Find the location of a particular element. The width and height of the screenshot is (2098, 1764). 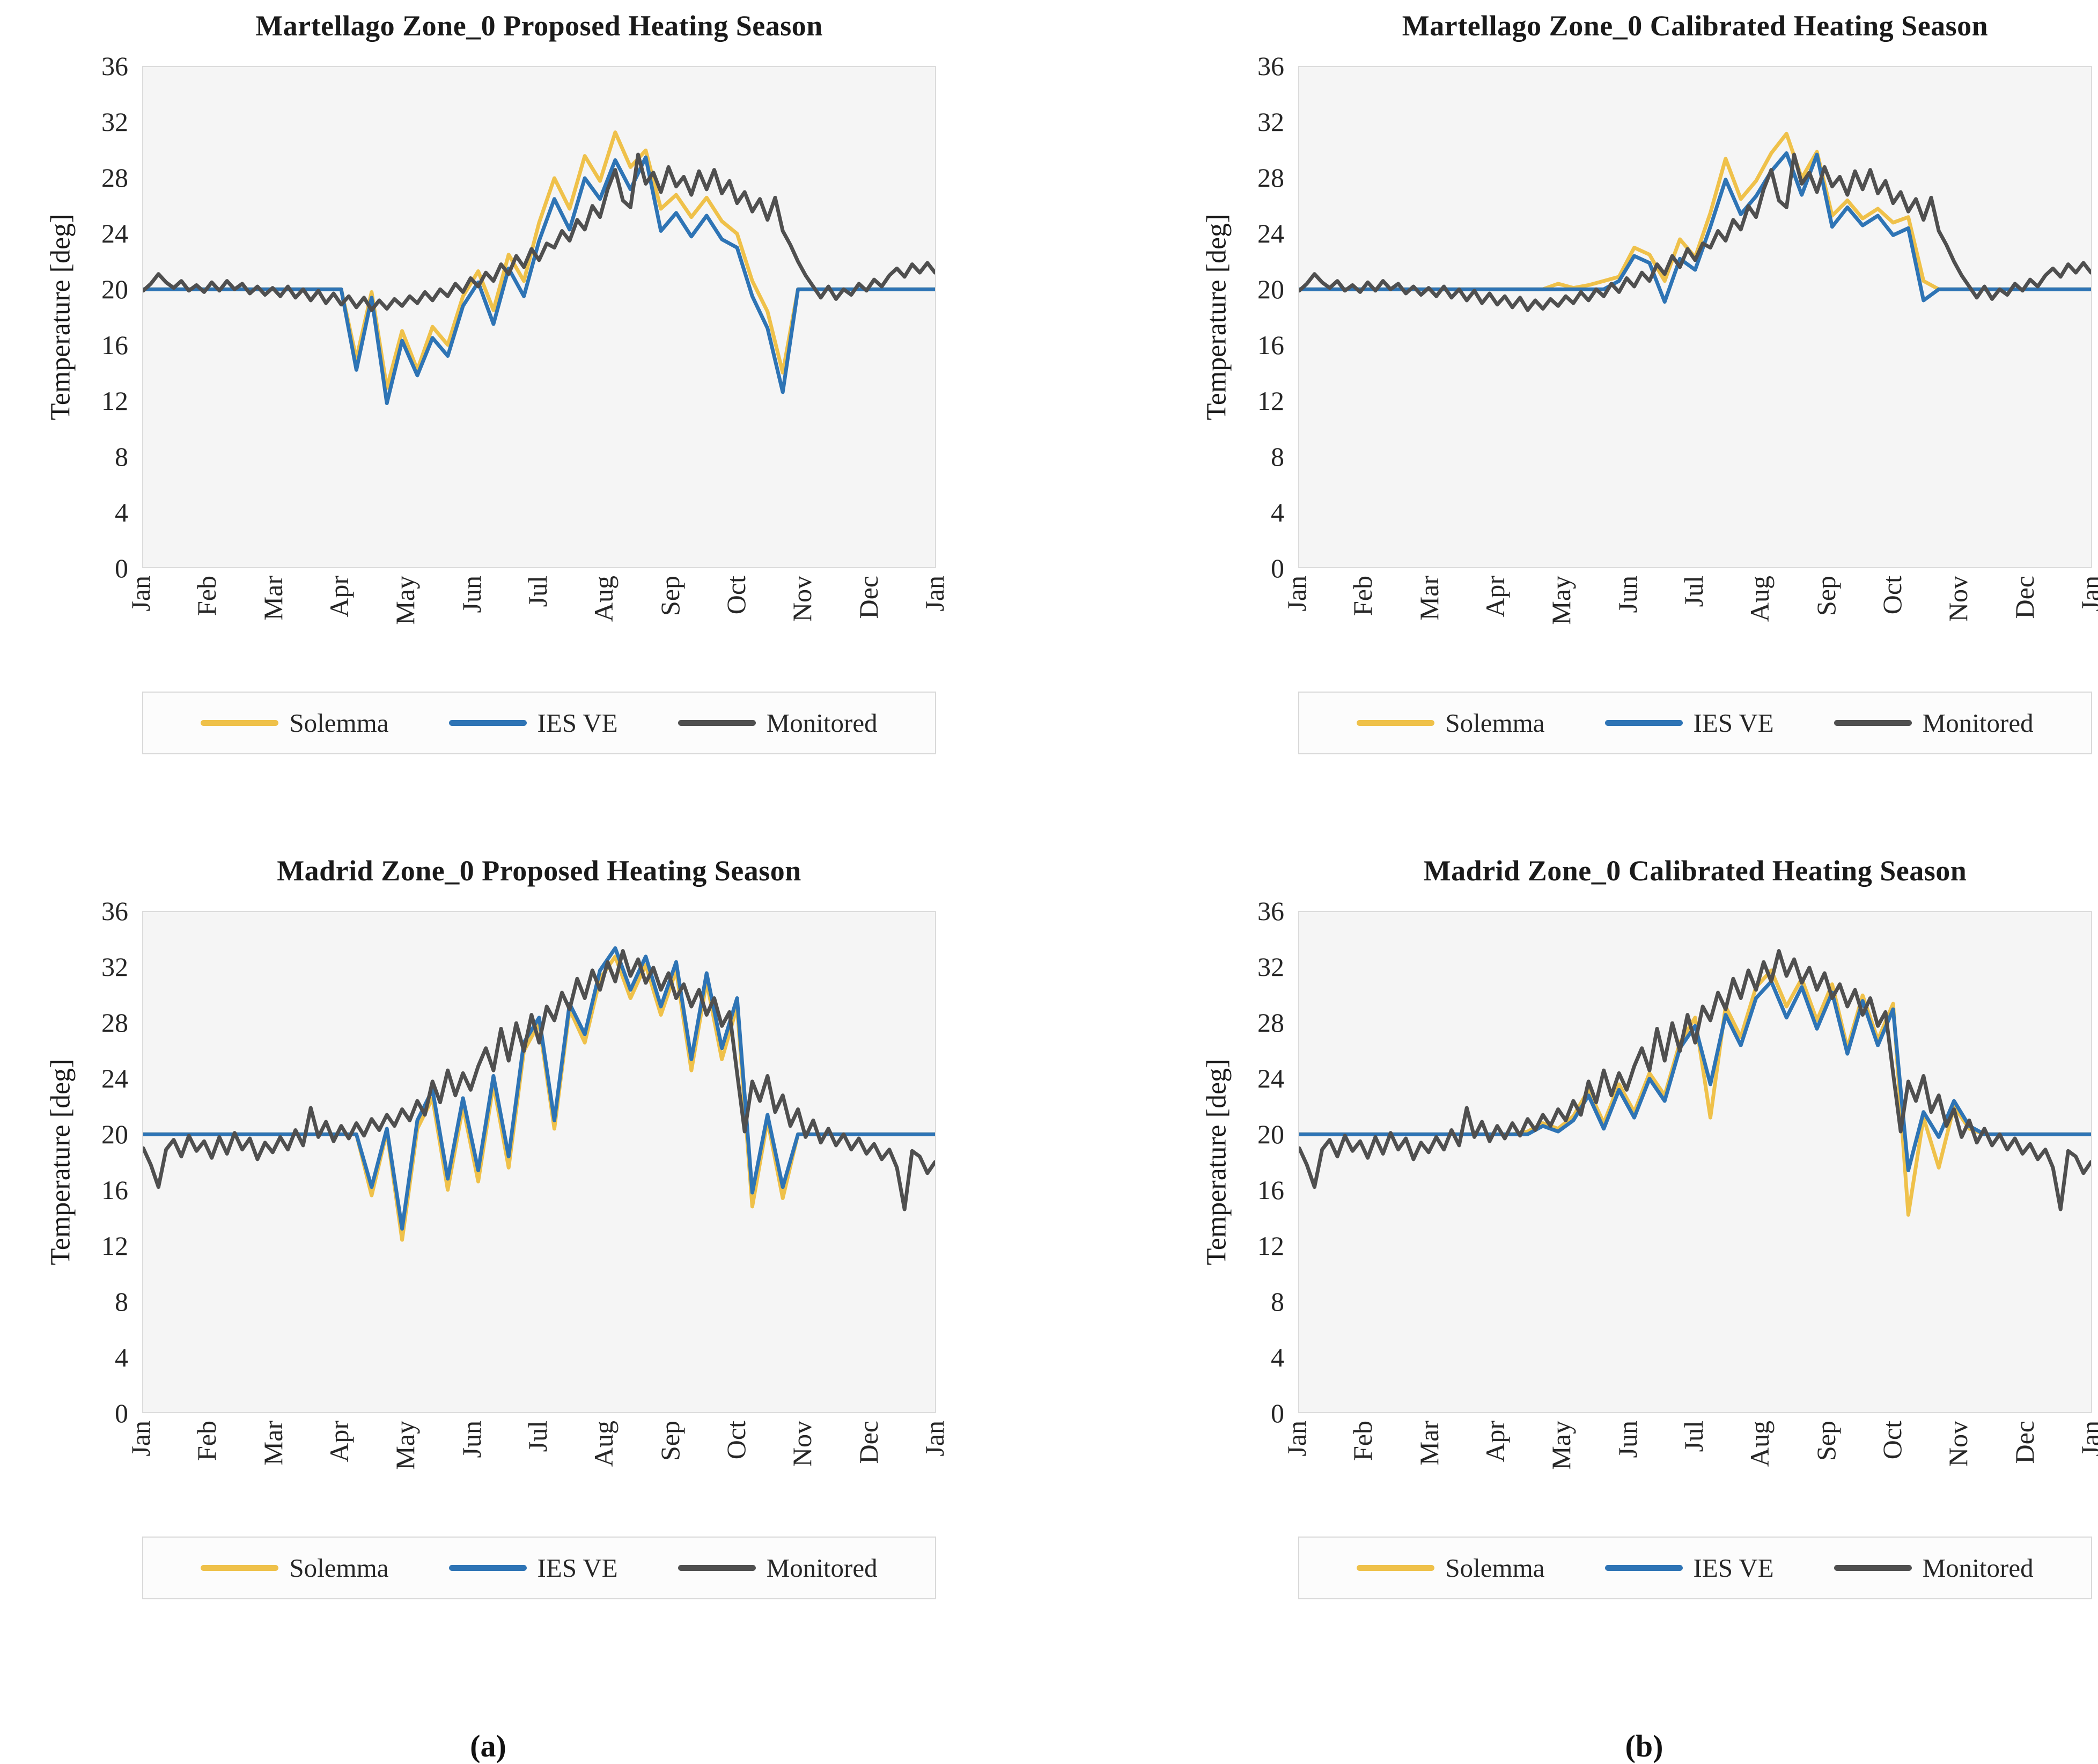

legend-item: Solemma is located at coordinates (1451, 1568).